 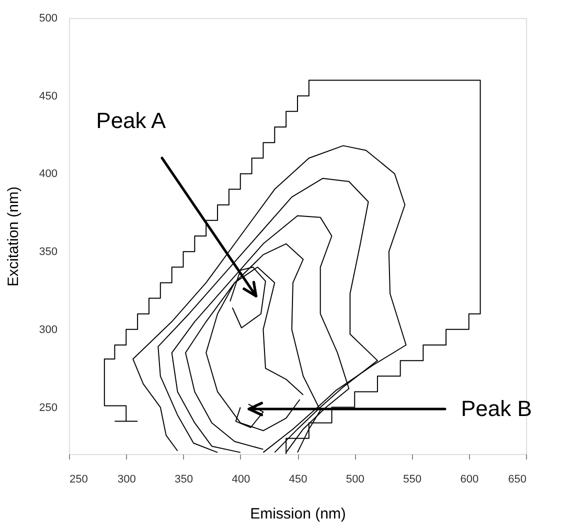 What do you see at coordinates (496, 408) in the screenshot?
I see `annotation: Peak B` at bounding box center [496, 408].